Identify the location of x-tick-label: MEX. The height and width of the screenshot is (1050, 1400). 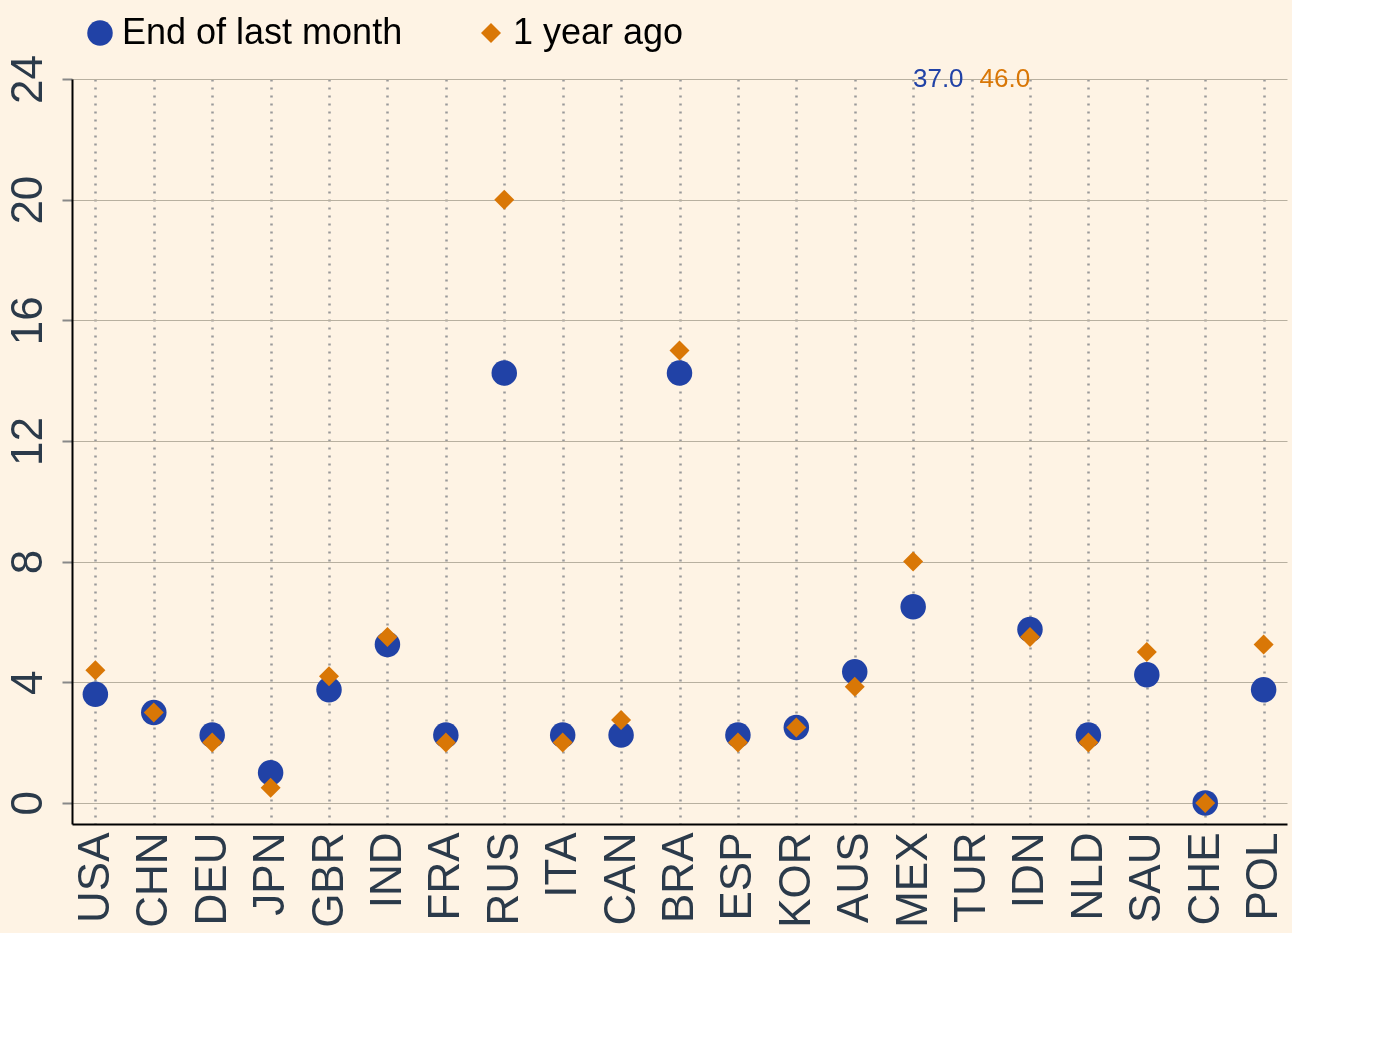
(911, 880).